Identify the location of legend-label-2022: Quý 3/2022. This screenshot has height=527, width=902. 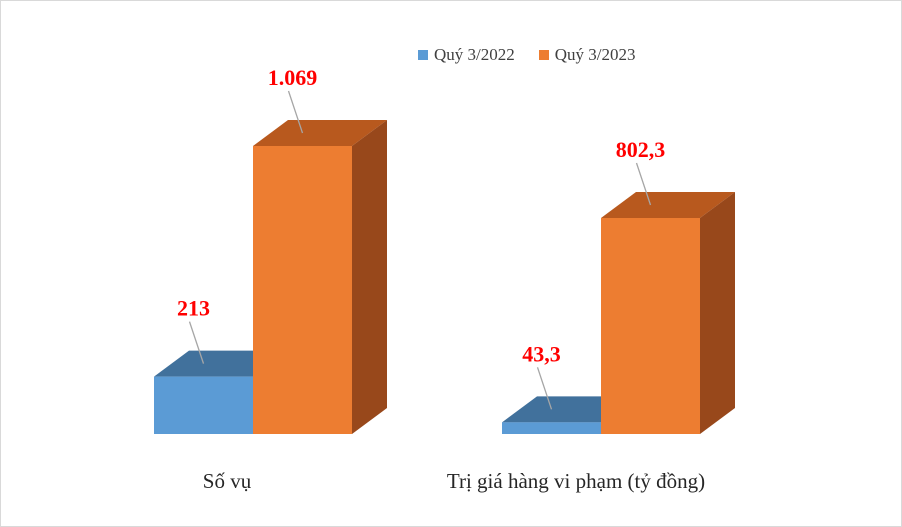
(474, 54).